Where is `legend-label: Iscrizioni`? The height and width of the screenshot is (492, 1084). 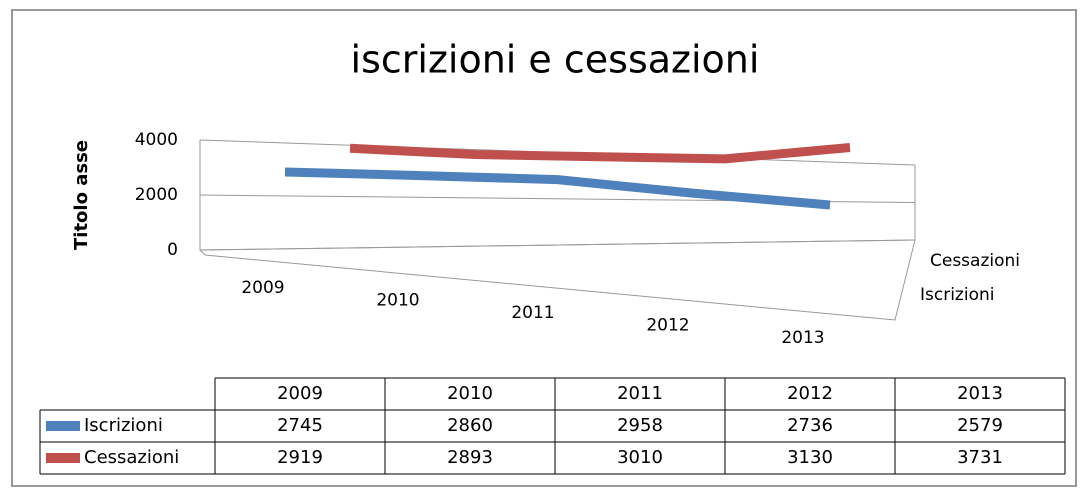
legend-label: Iscrizioni is located at coordinates (123, 425).